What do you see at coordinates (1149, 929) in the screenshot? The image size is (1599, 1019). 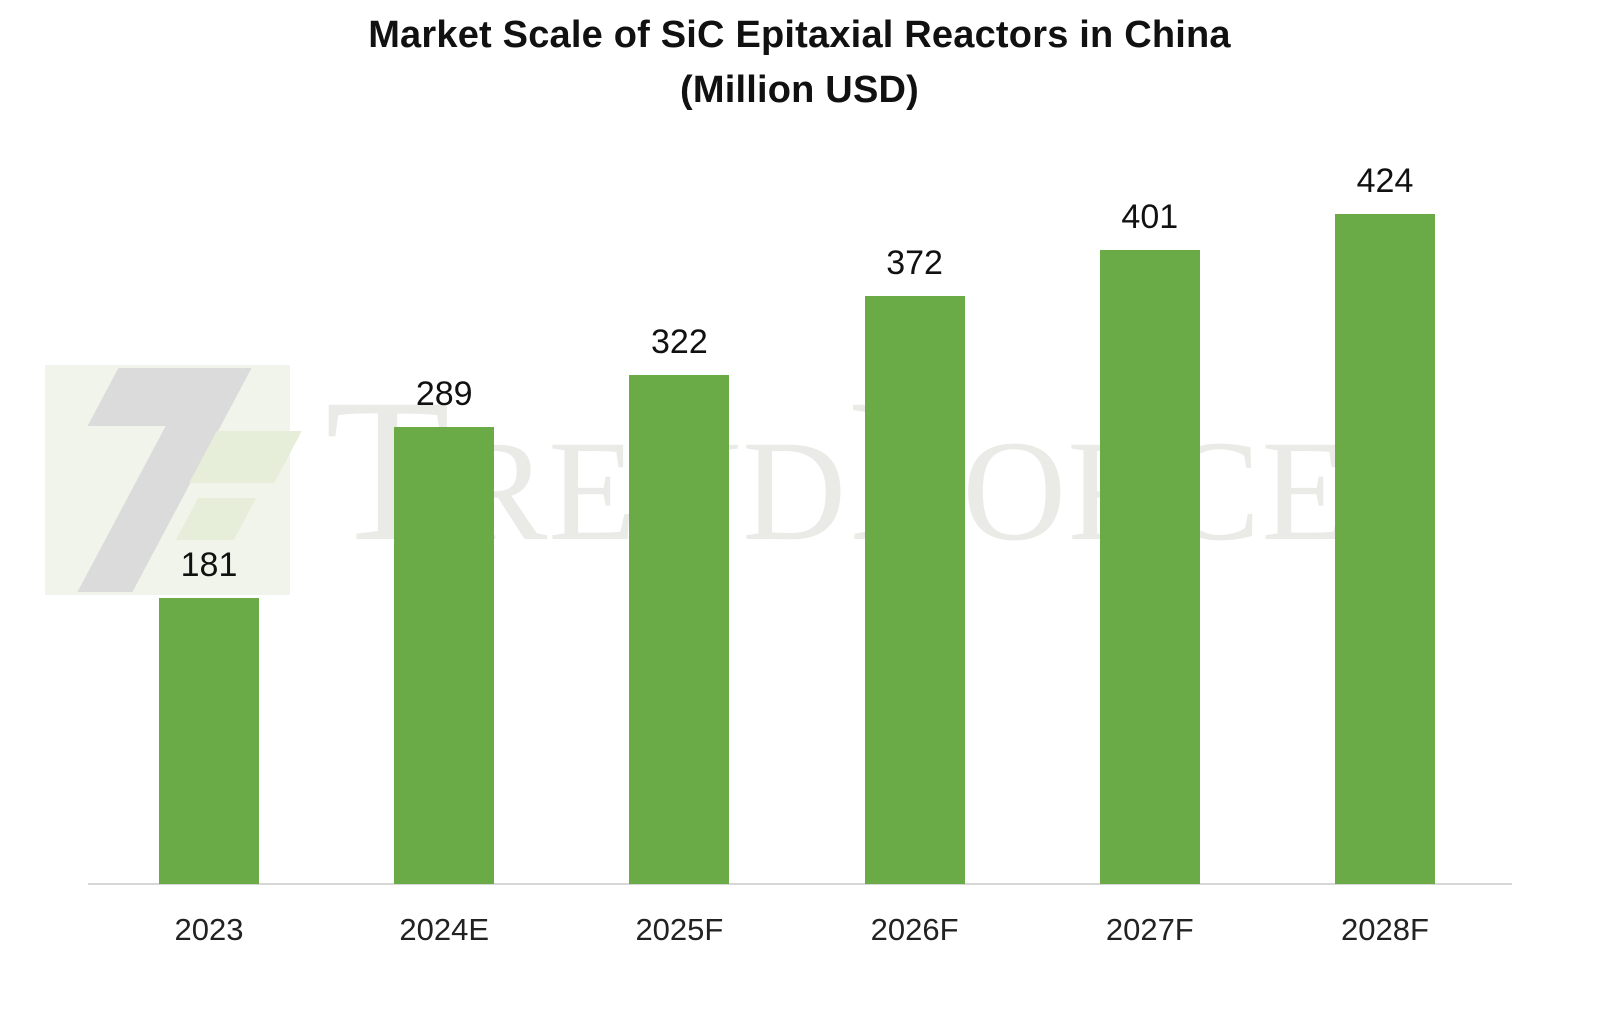 I see `x-axis-label: 2027F` at bounding box center [1149, 929].